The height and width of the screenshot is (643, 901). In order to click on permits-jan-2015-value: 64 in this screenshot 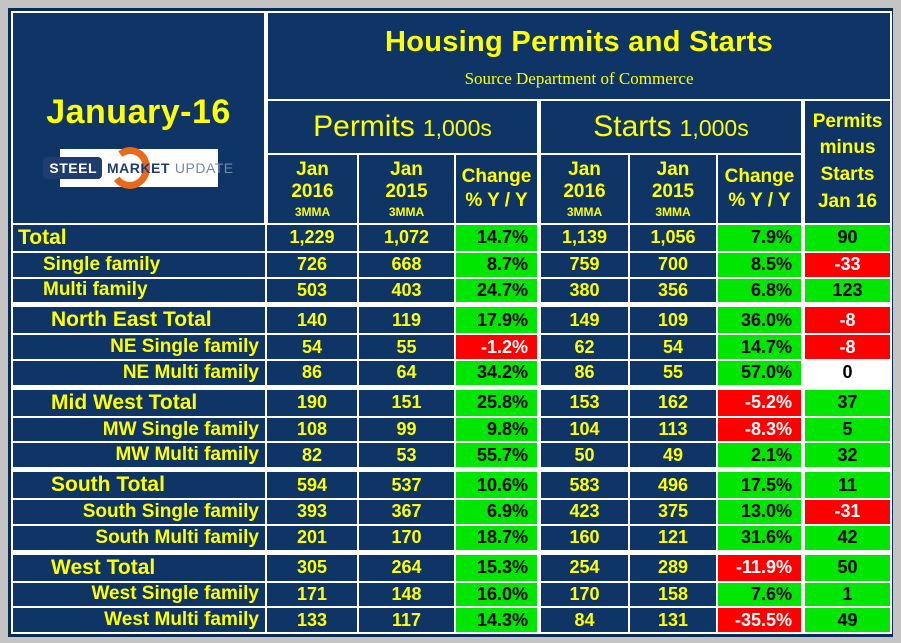, I will do `click(406, 373)`.